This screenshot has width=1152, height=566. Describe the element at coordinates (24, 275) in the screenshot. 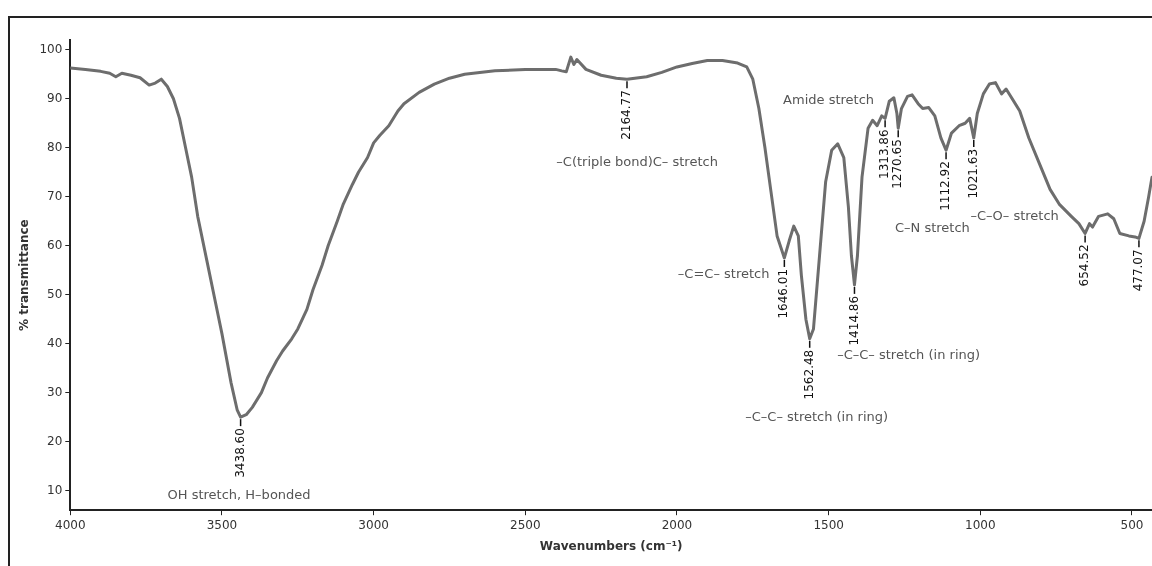

I see `y-axis-title: % transmittance` at that location.